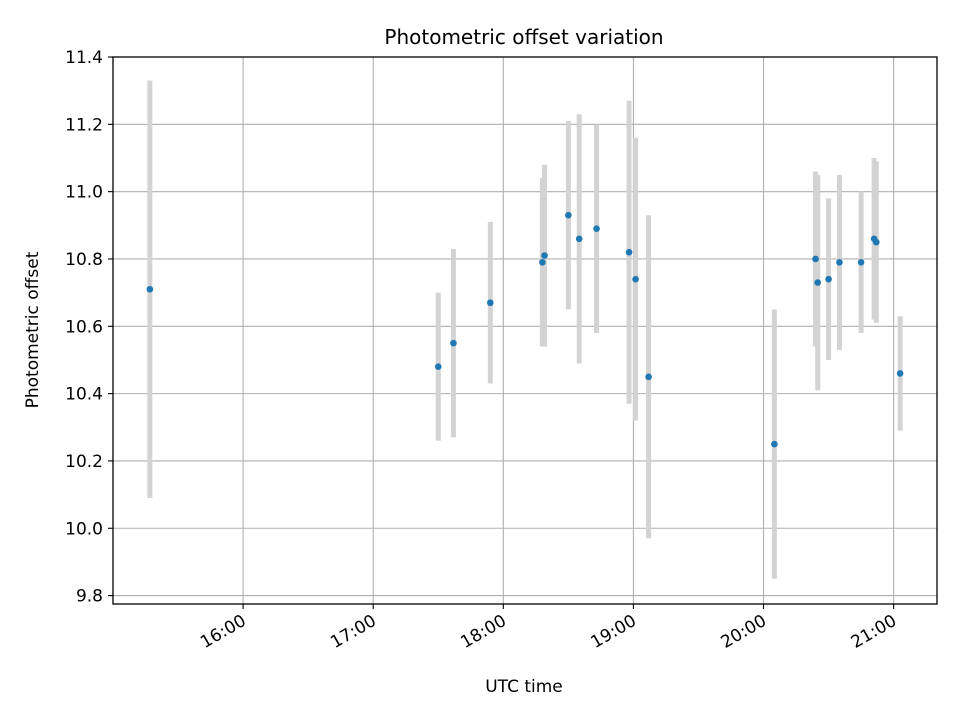 The height and width of the screenshot is (720, 960). Describe the element at coordinates (524, 687) in the screenshot. I see `x-axis-label: UTC time` at that location.